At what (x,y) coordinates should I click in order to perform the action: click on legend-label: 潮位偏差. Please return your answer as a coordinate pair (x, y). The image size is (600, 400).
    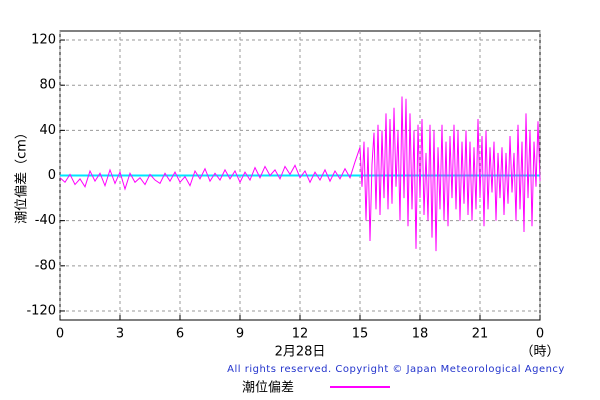
    Looking at the image, I should click on (268, 388).